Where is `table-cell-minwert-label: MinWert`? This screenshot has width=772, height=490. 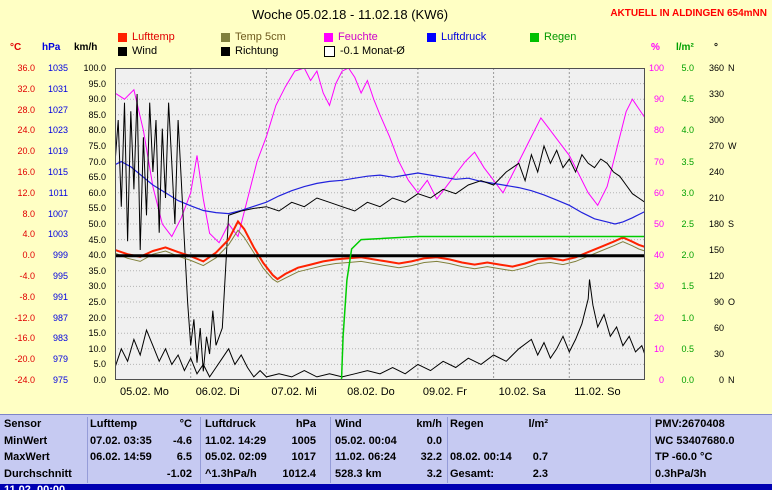
table-cell-minwert-label: MinWert is located at coordinates (26, 441).